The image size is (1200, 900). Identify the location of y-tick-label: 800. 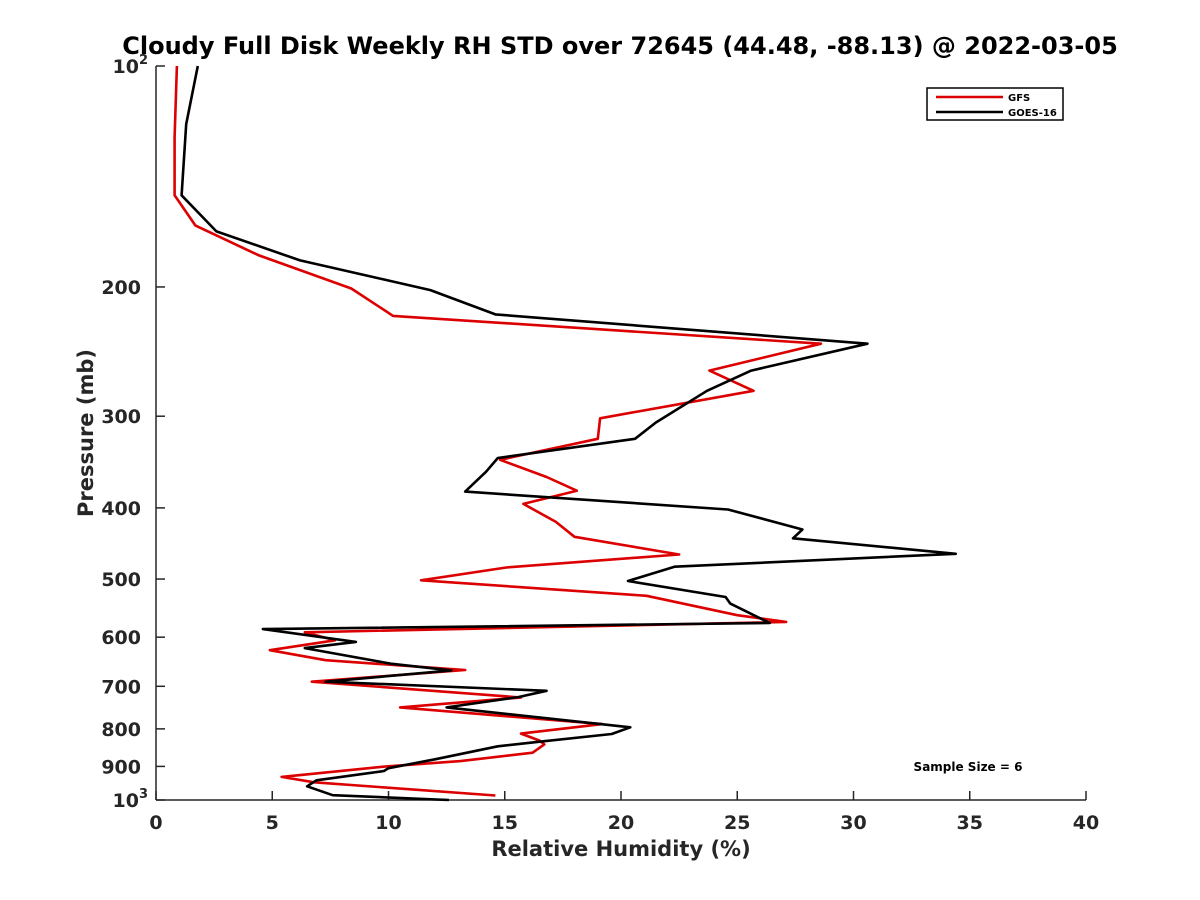
(121, 730).